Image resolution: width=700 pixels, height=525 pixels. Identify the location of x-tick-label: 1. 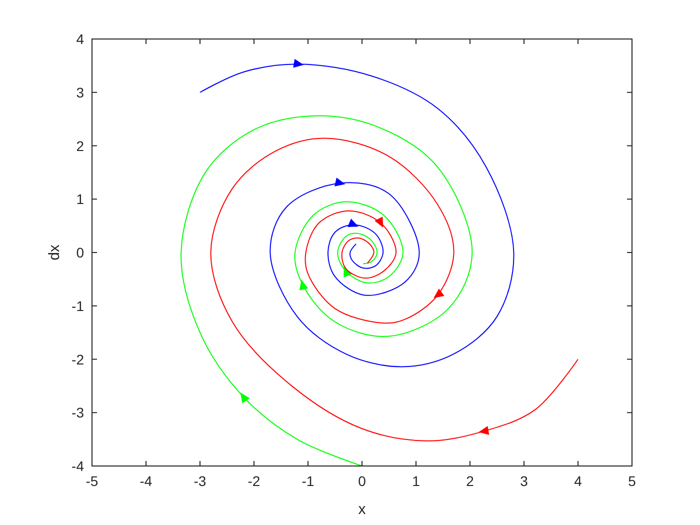
(416, 481).